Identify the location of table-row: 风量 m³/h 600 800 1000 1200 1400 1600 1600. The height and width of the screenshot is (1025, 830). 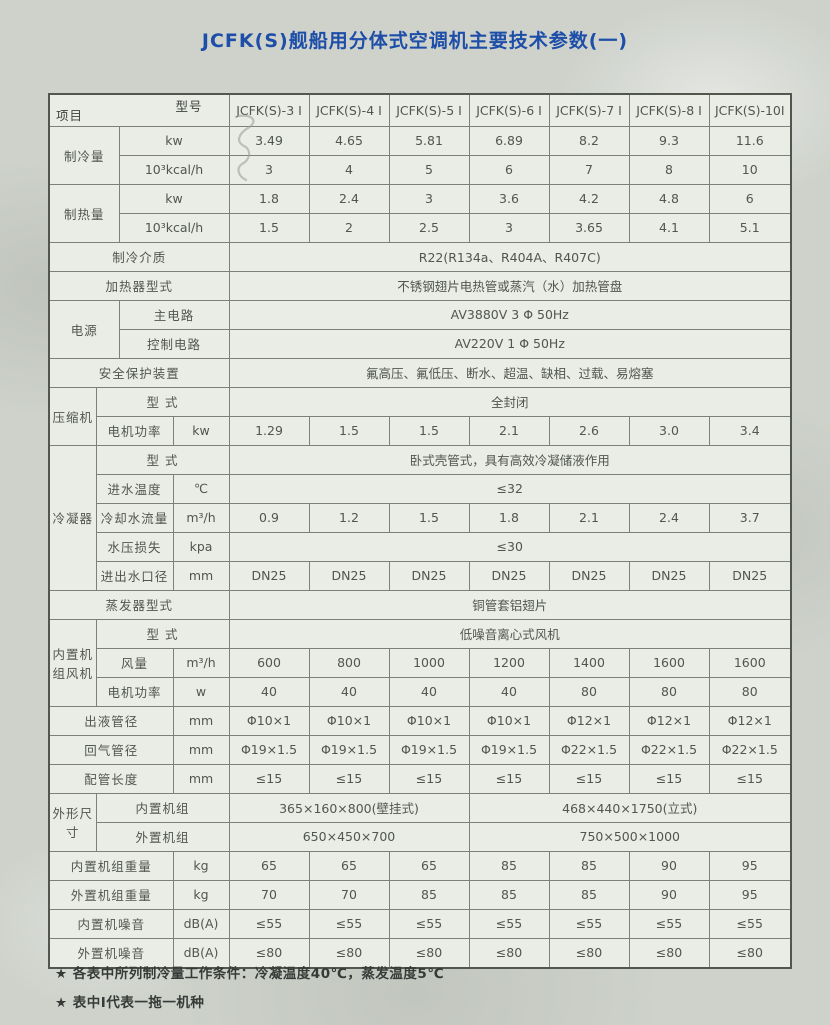
(420, 662).